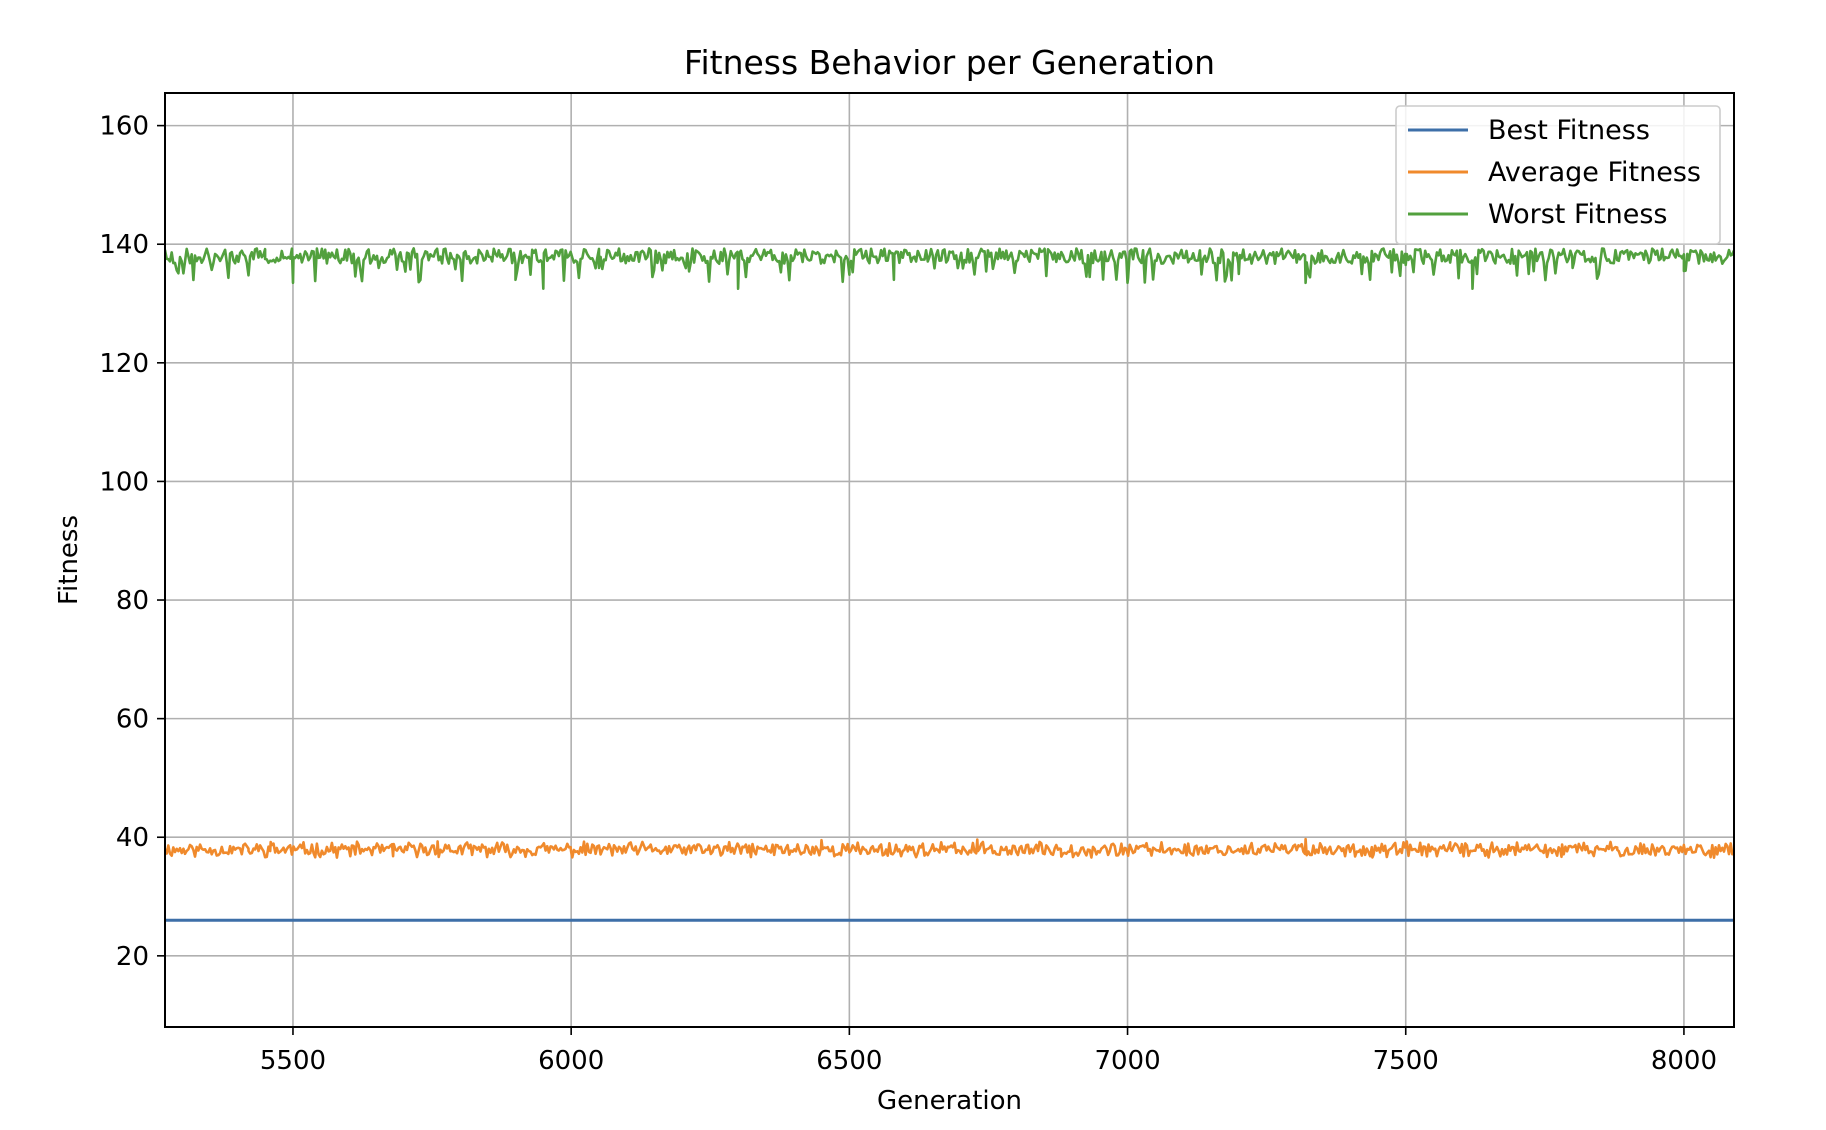 This screenshot has height=1130, width=1826. I want to click on series-line-average-fitness, so click(949, 848).